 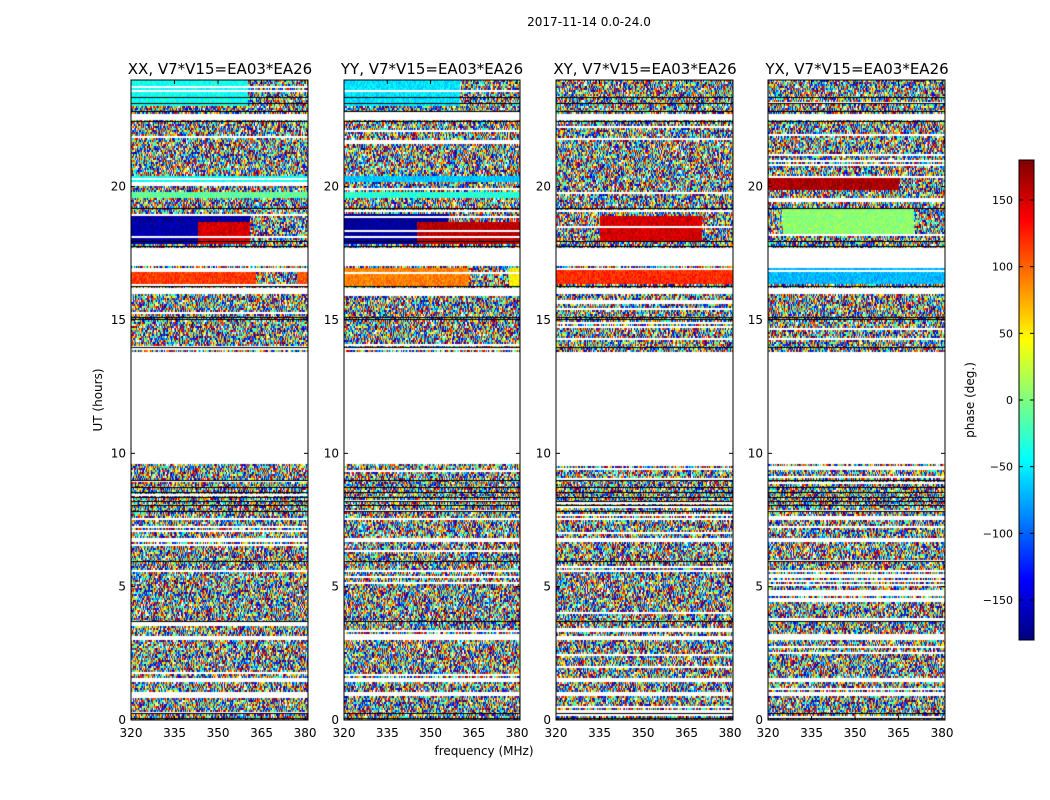 What do you see at coordinates (589, 22) in the screenshot?
I see `figure-suptitle: 2017-11-14 0.0-24.0` at bounding box center [589, 22].